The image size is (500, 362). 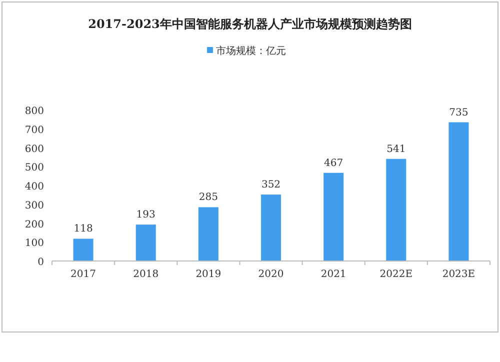 What do you see at coordinates (271, 274) in the screenshot?
I see `x-tick-label: 2020` at bounding box center [271, 274].